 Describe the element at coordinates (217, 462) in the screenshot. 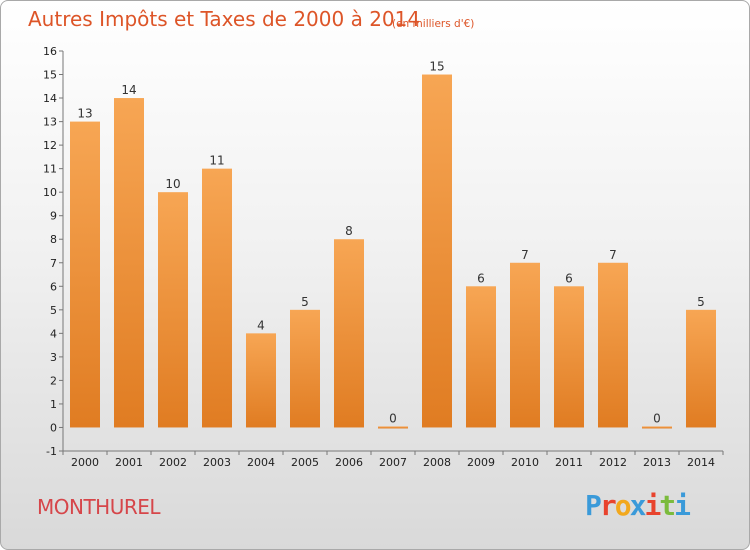

I see `x-tick-label: 2003` at that location.